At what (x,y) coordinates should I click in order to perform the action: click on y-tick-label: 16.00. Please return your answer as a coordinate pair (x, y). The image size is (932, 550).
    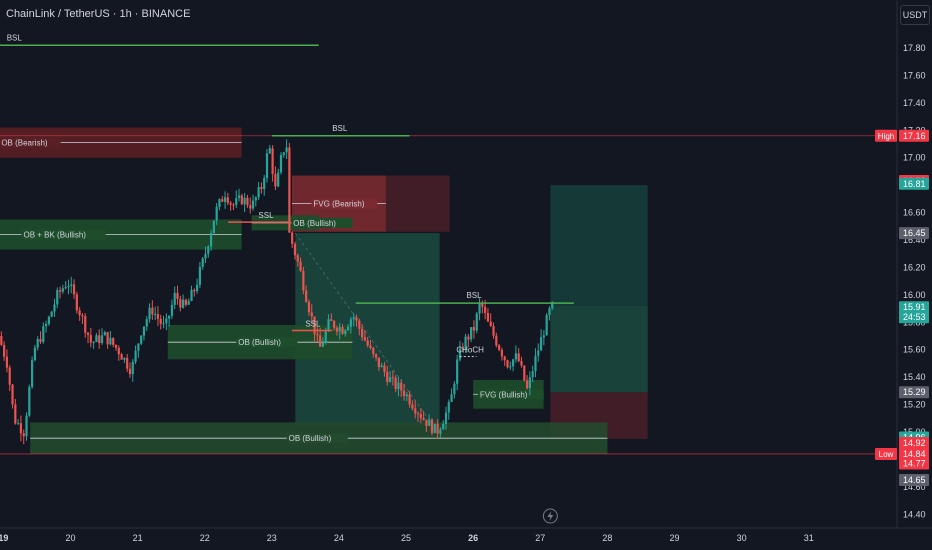
    Looking at the image, I should click on (914, 295).